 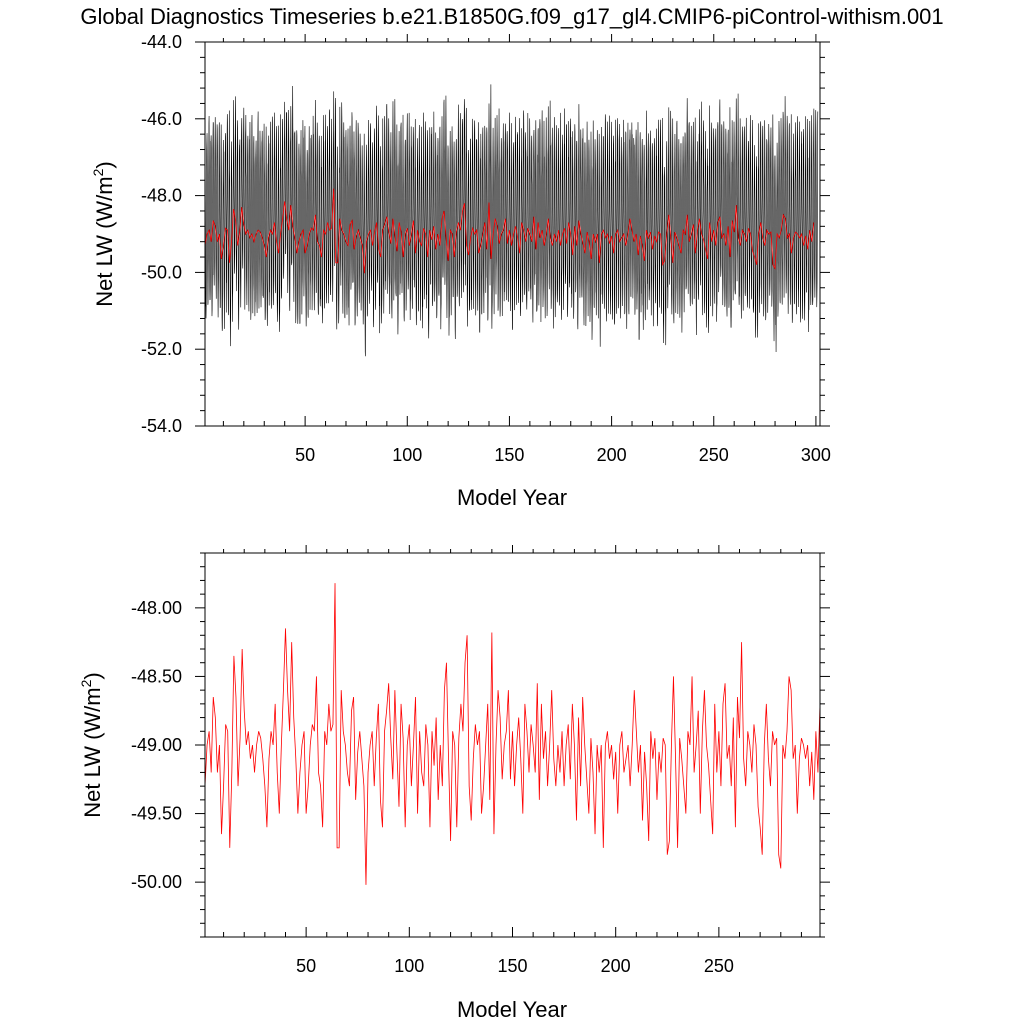 I want to click on top-y-tick-label: -50.0, so click(x=161, y=272).